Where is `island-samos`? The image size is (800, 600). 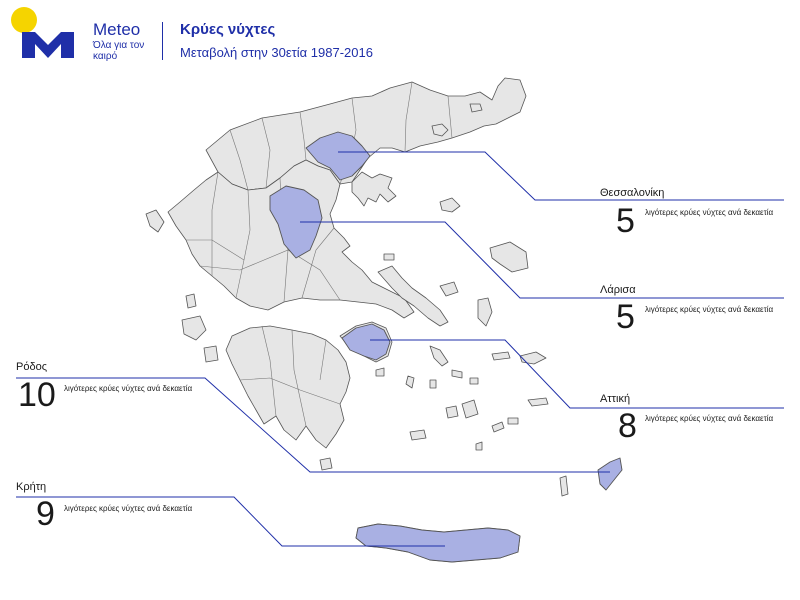 island-samos is located at coordinates (533, 358).